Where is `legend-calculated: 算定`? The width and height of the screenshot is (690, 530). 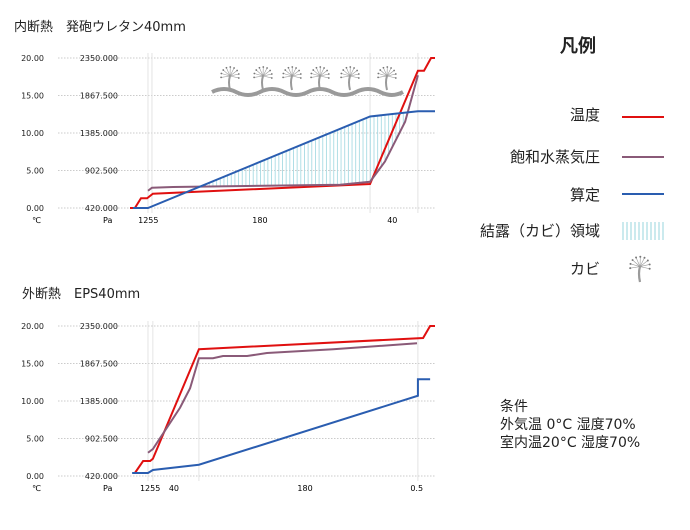
legend-calculated: 算定 is located at coordinates (584, 195).